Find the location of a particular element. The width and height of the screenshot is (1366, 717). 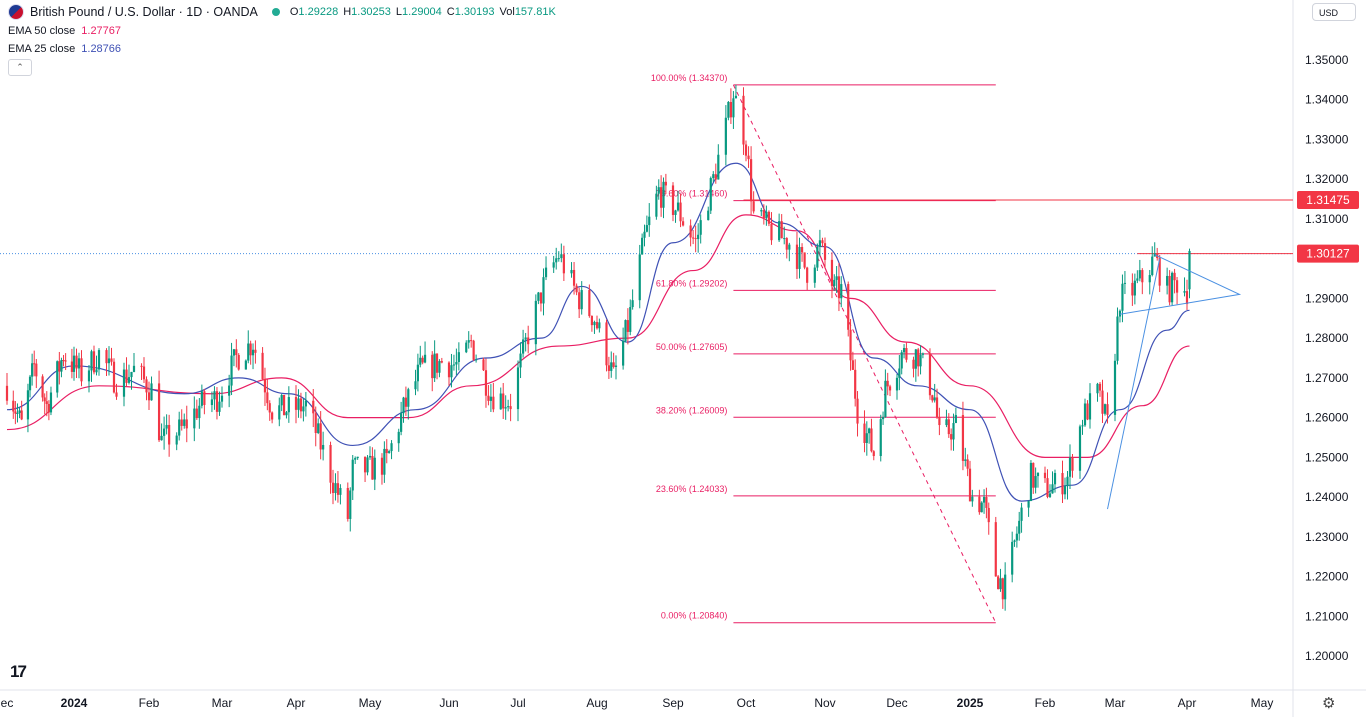

trend-line is located at coordinates (1134, 384).